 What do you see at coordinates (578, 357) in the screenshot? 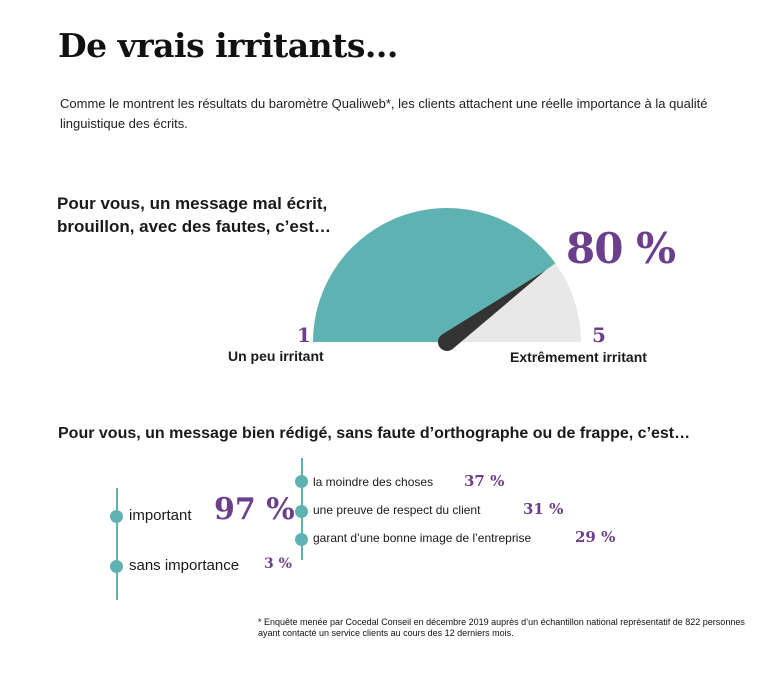
I see `scale-max-label: Extrêmement irritant` at bounding box center [578, 357].